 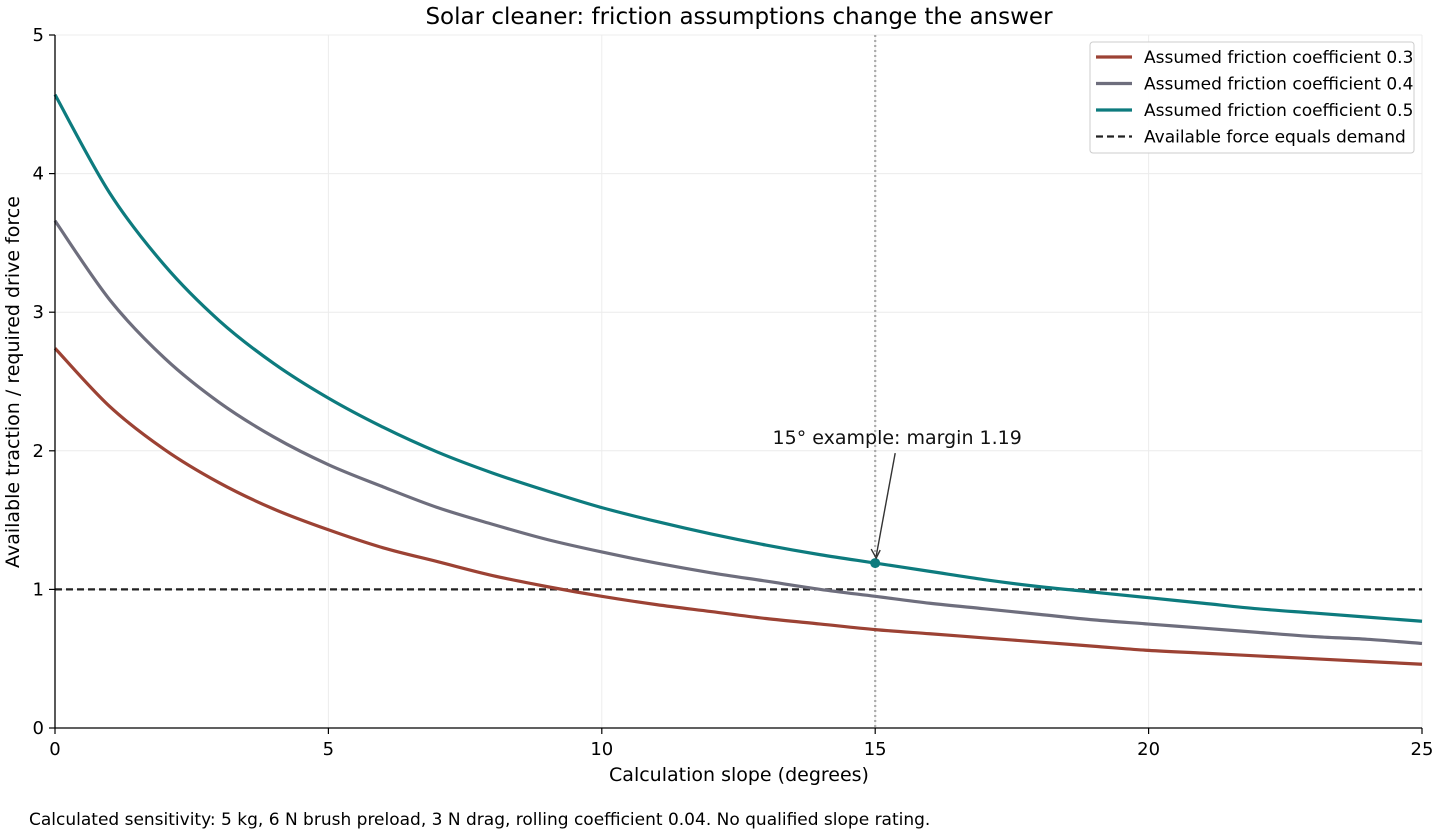 What do you see at coordinates (1278, 111) in the screenshot?
I see `legend-label: Assumed friction coefficient 0.5` at bounding box center [1278, 111].